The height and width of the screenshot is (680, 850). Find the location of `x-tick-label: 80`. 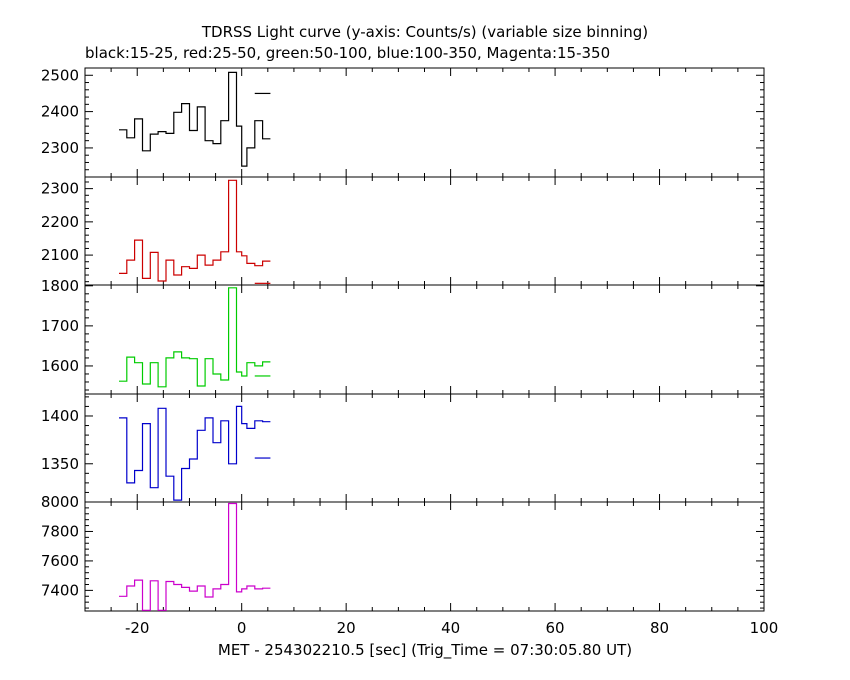

x-tick-label: 80 is located at coordinates (659, 628).